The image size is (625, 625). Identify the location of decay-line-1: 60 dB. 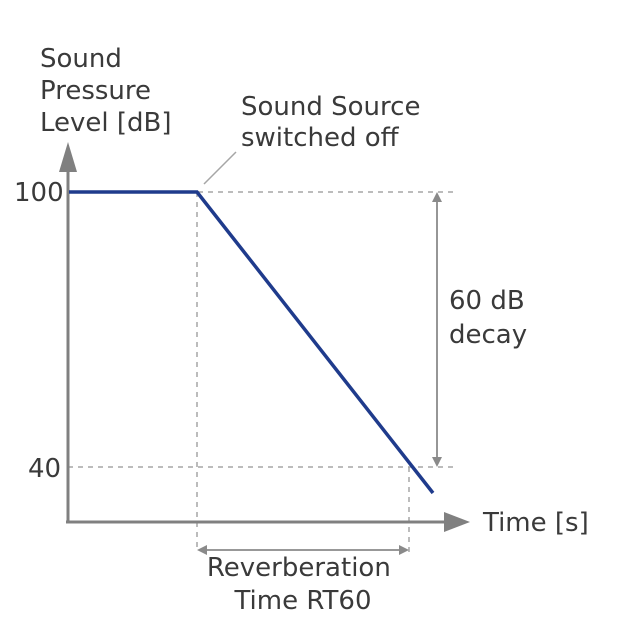
(487, 301).